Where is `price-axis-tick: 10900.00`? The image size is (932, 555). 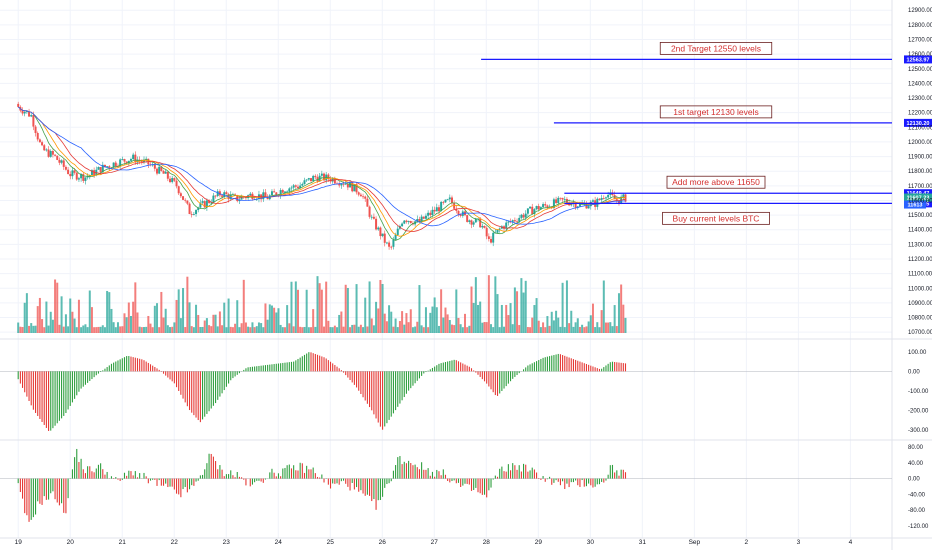 price-axis-tick: 10900.00 is located at coordinates (920, 304).